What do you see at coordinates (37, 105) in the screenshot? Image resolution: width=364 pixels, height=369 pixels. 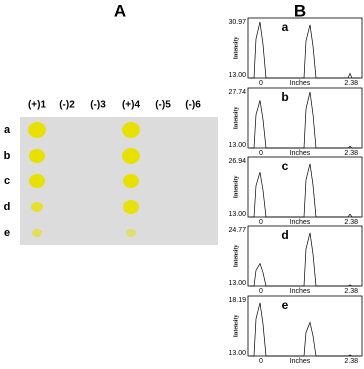 I see `column-header: (+)1` at bounding box center [37, 105].